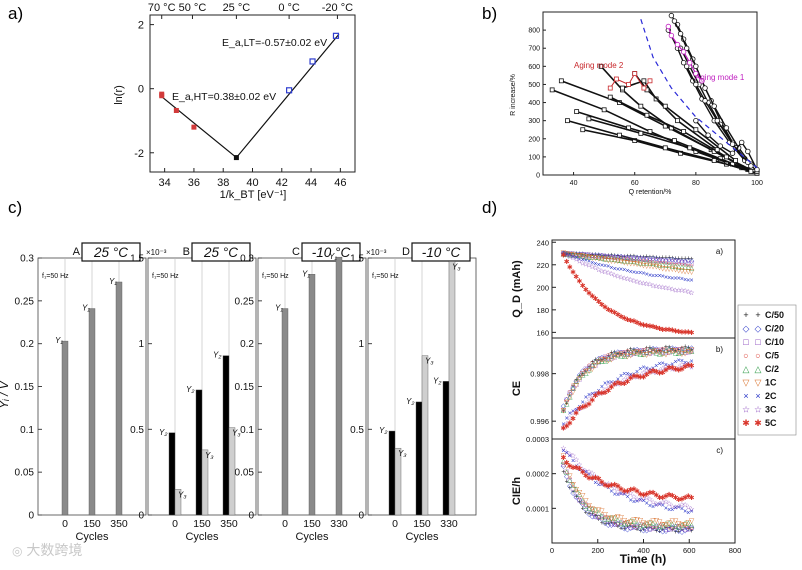 This screenshot has width=802, height=570. Describe the element at coordinates (757, 356) in the screenshot. I see `plot-d-legend-symbol: ○` at that location.